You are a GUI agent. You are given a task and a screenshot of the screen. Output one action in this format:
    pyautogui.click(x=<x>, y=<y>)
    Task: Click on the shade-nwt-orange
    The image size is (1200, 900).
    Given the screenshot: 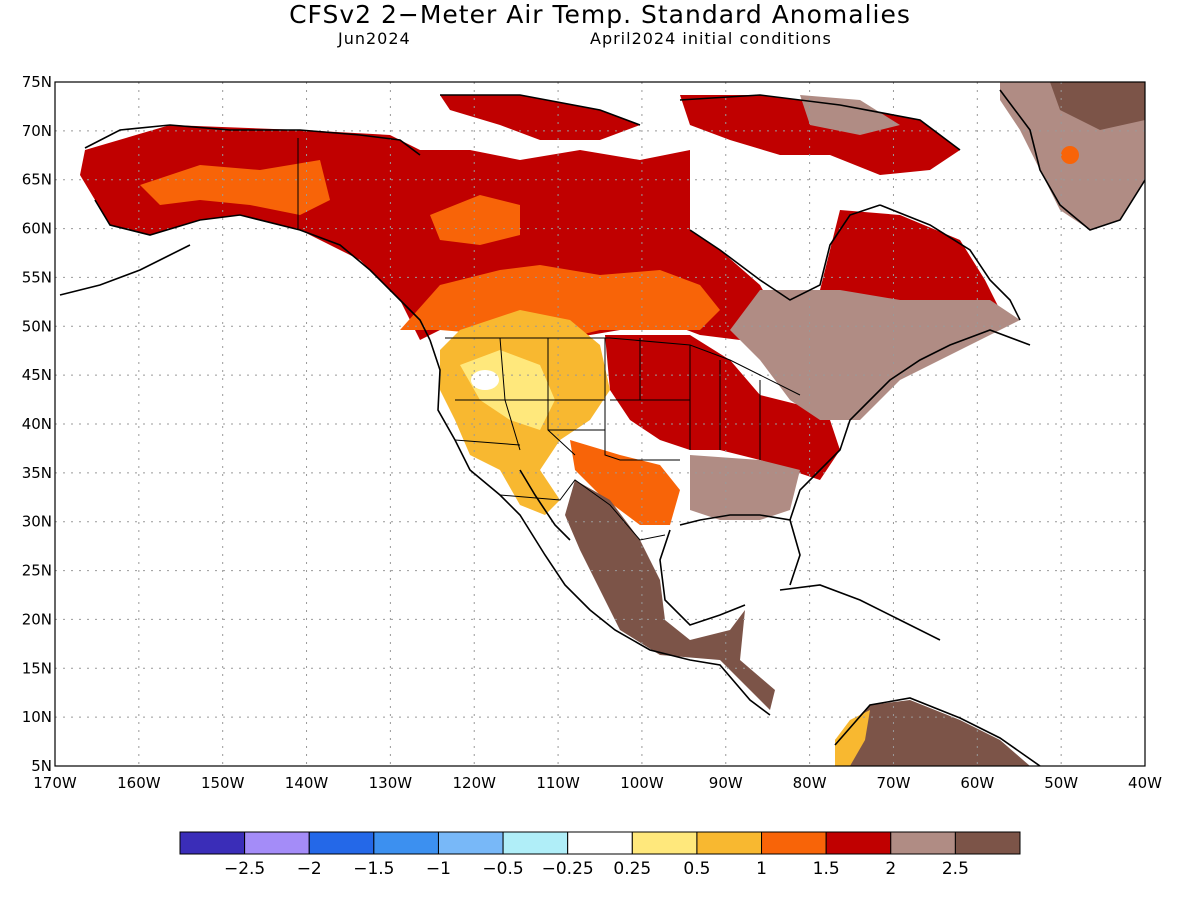 What is the action you would take?
    pyautogui.click(x=475, y=220)
    